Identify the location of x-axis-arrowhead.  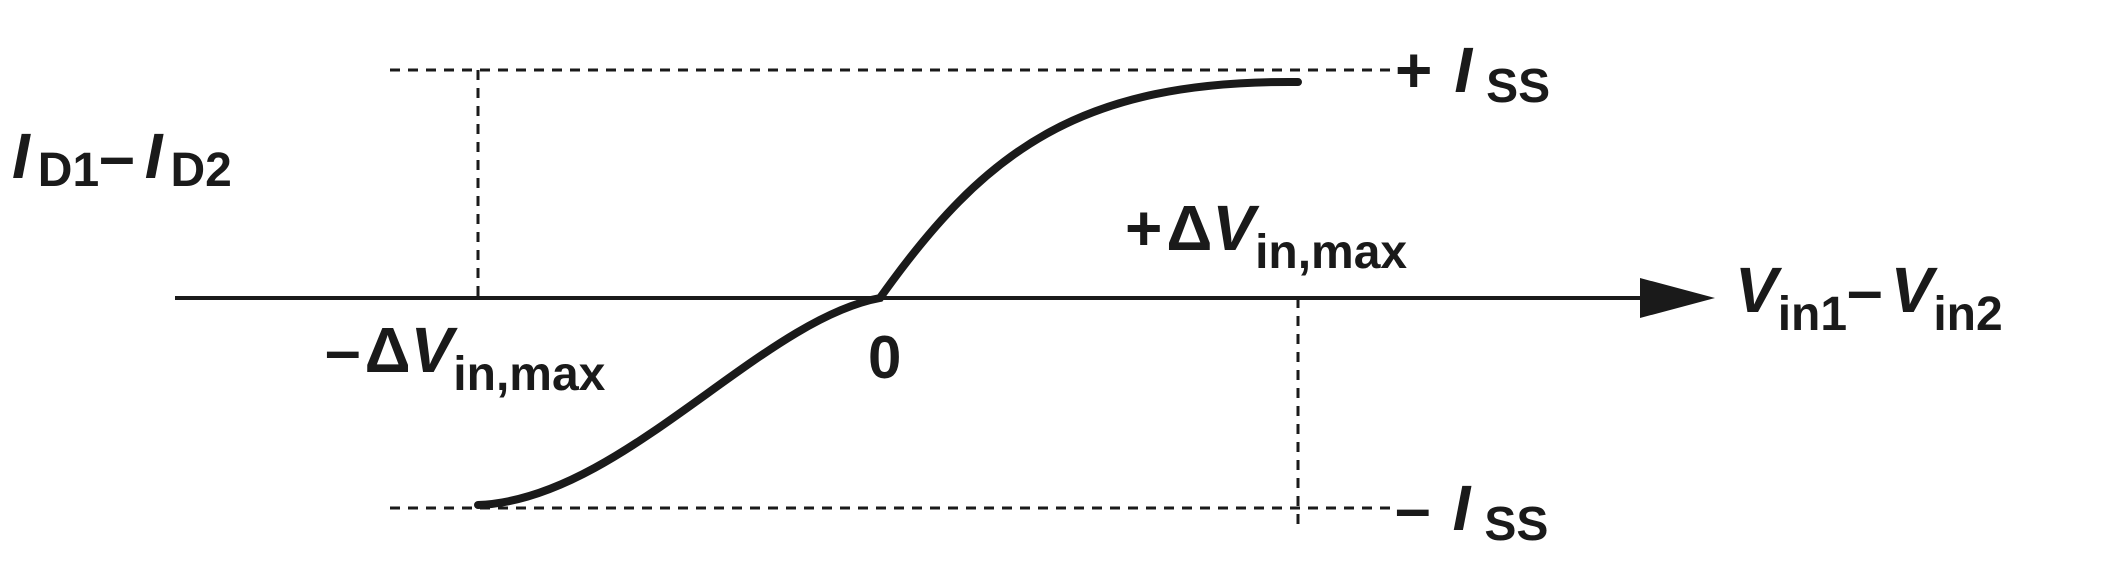
(1677, 298).